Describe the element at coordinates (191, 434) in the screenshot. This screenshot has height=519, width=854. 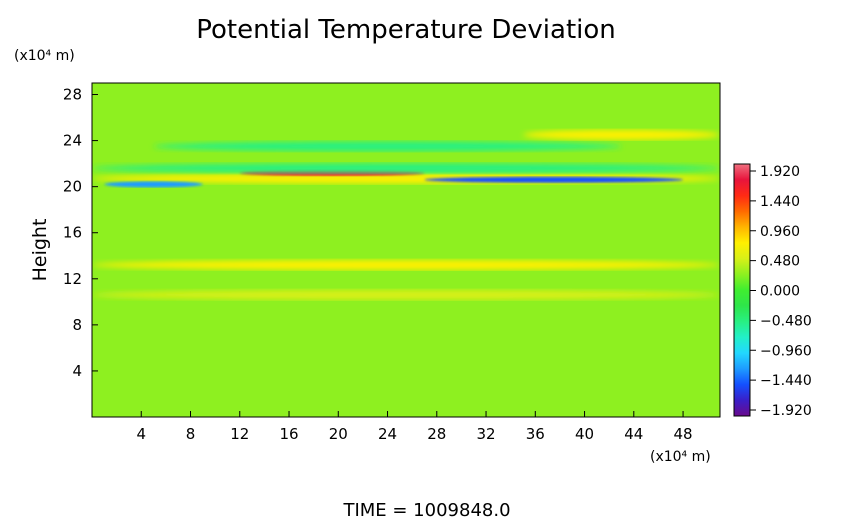
I see `x-tick-label: 8` at that location.